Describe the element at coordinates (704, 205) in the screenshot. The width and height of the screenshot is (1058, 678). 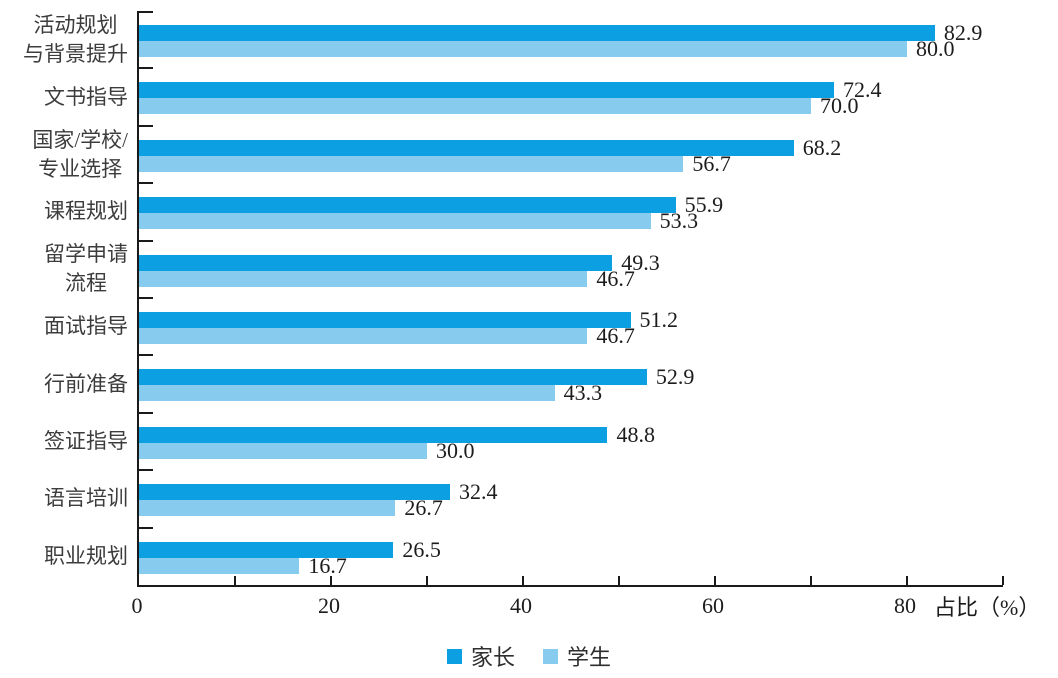
I see `parent-value-label: 55.9` at that location.